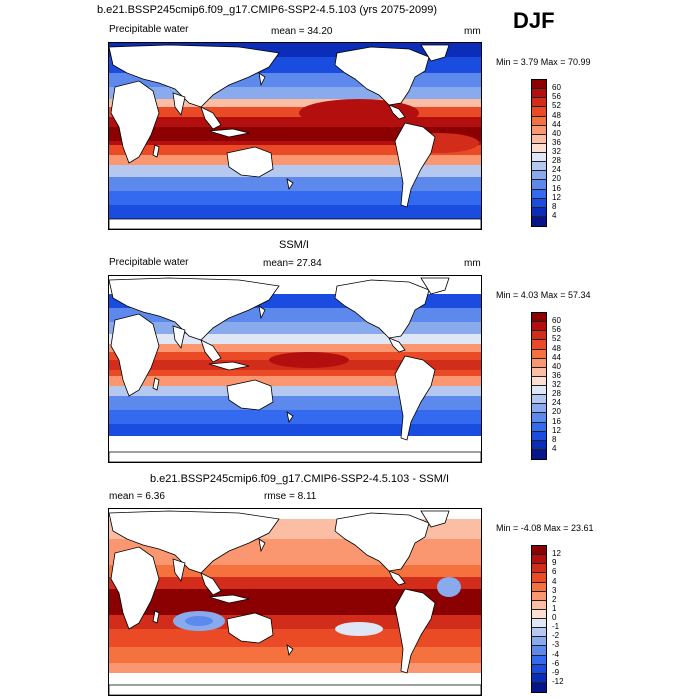 The width and height of the screenshot is (700, 700). Describe the element at coordinates (554, 206) in the screenshot. I see `colorbar-tick-label: 8` at that location.